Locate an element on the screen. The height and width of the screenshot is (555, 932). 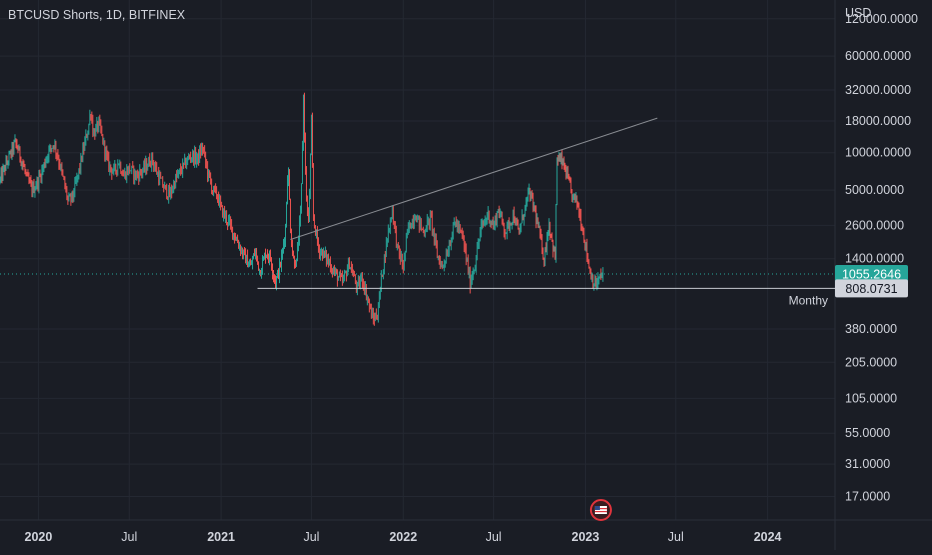
last-price-label: 1055.2646 is located at coordinates (871, 274).